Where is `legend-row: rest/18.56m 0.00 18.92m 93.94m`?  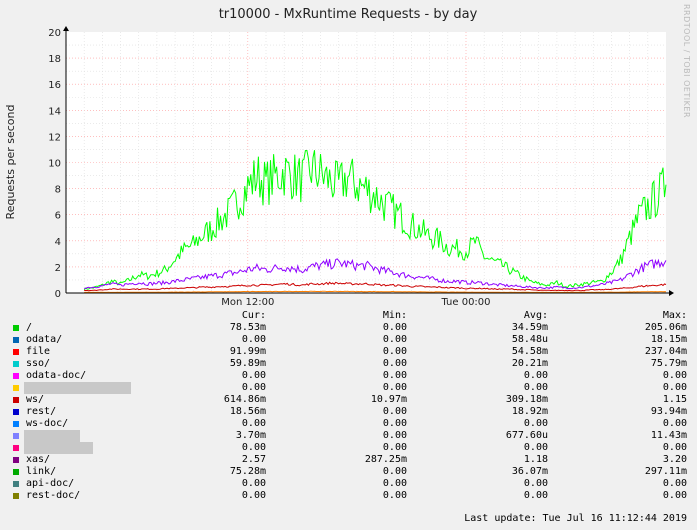 legend-row: rest/18.56m 0.00 18.92m 93.94m is located at coordinates (348, 412).